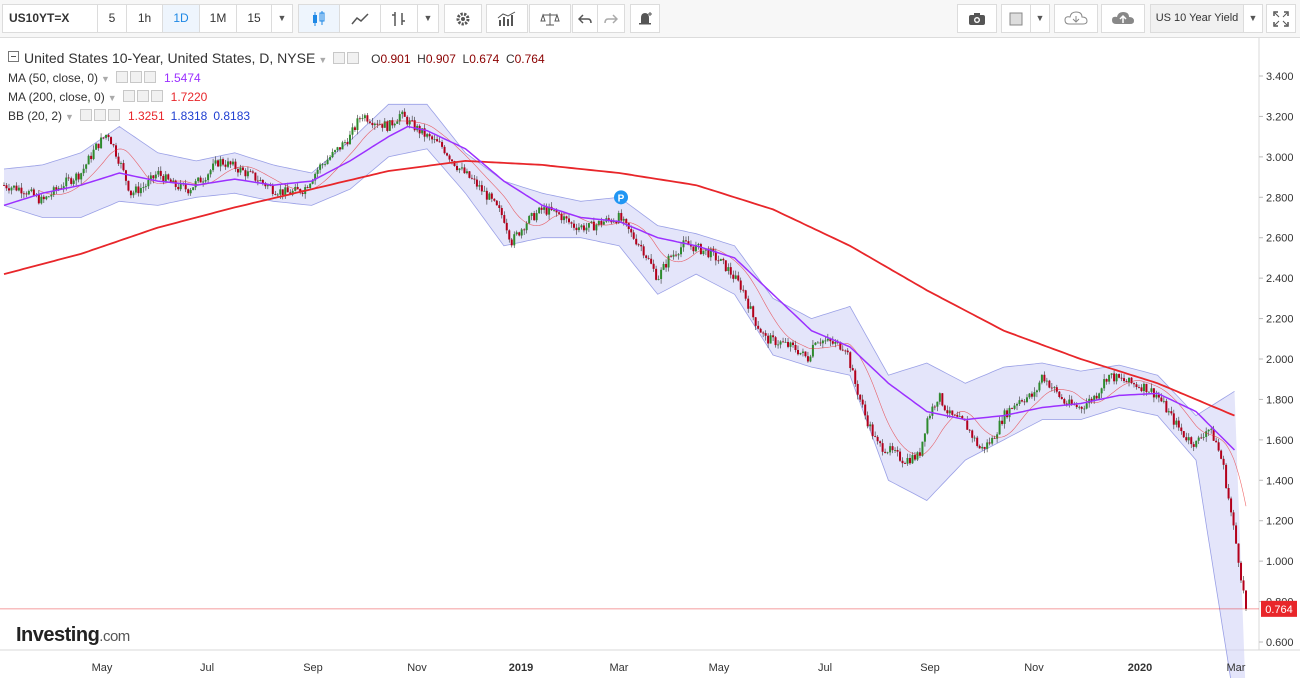 The height and width of the screenshot is (683, 1300). I want to click on undo-button, so click(585, 18).